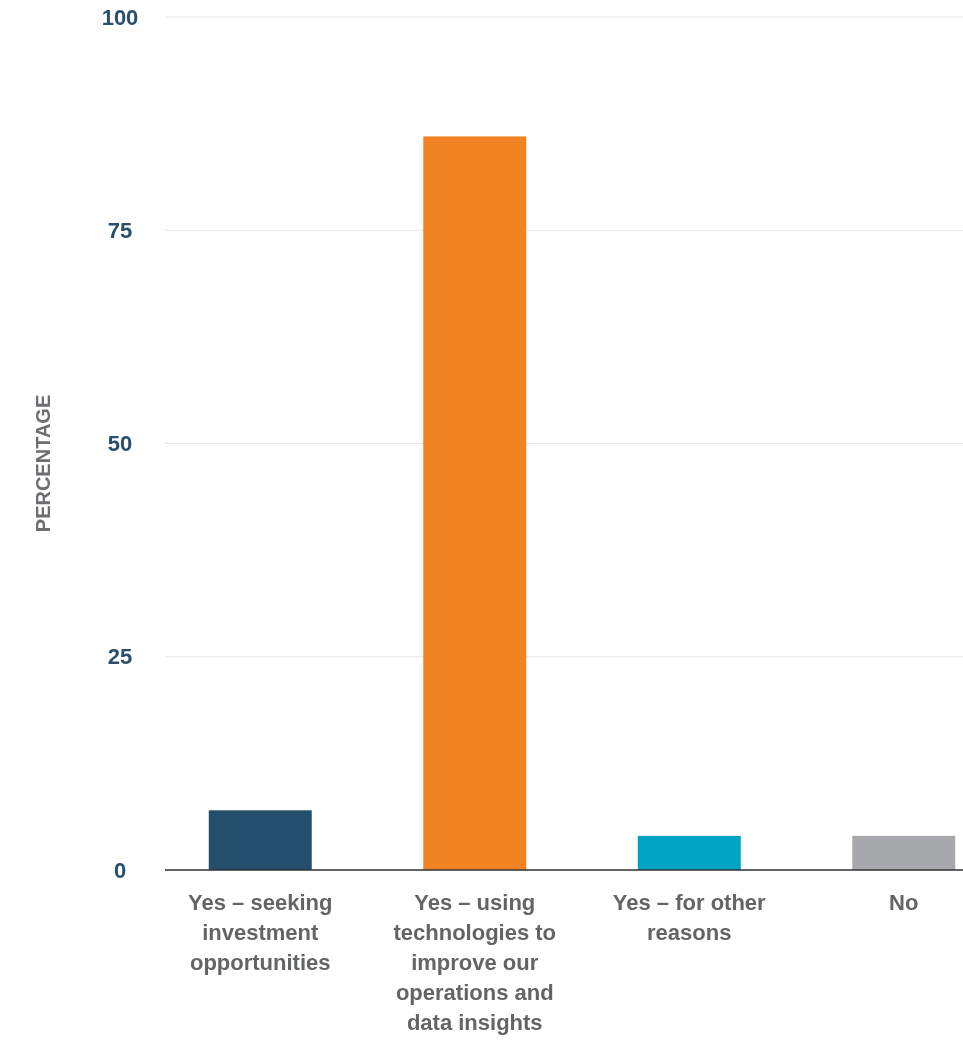 Image resolution: width=963 pixels, height=1056 pixels. What do you see at coordinates (260, 932) in the screenshot?
I see `x-tick-label: Yes – seeking investment opportunities` at bounding box center [260, 932].